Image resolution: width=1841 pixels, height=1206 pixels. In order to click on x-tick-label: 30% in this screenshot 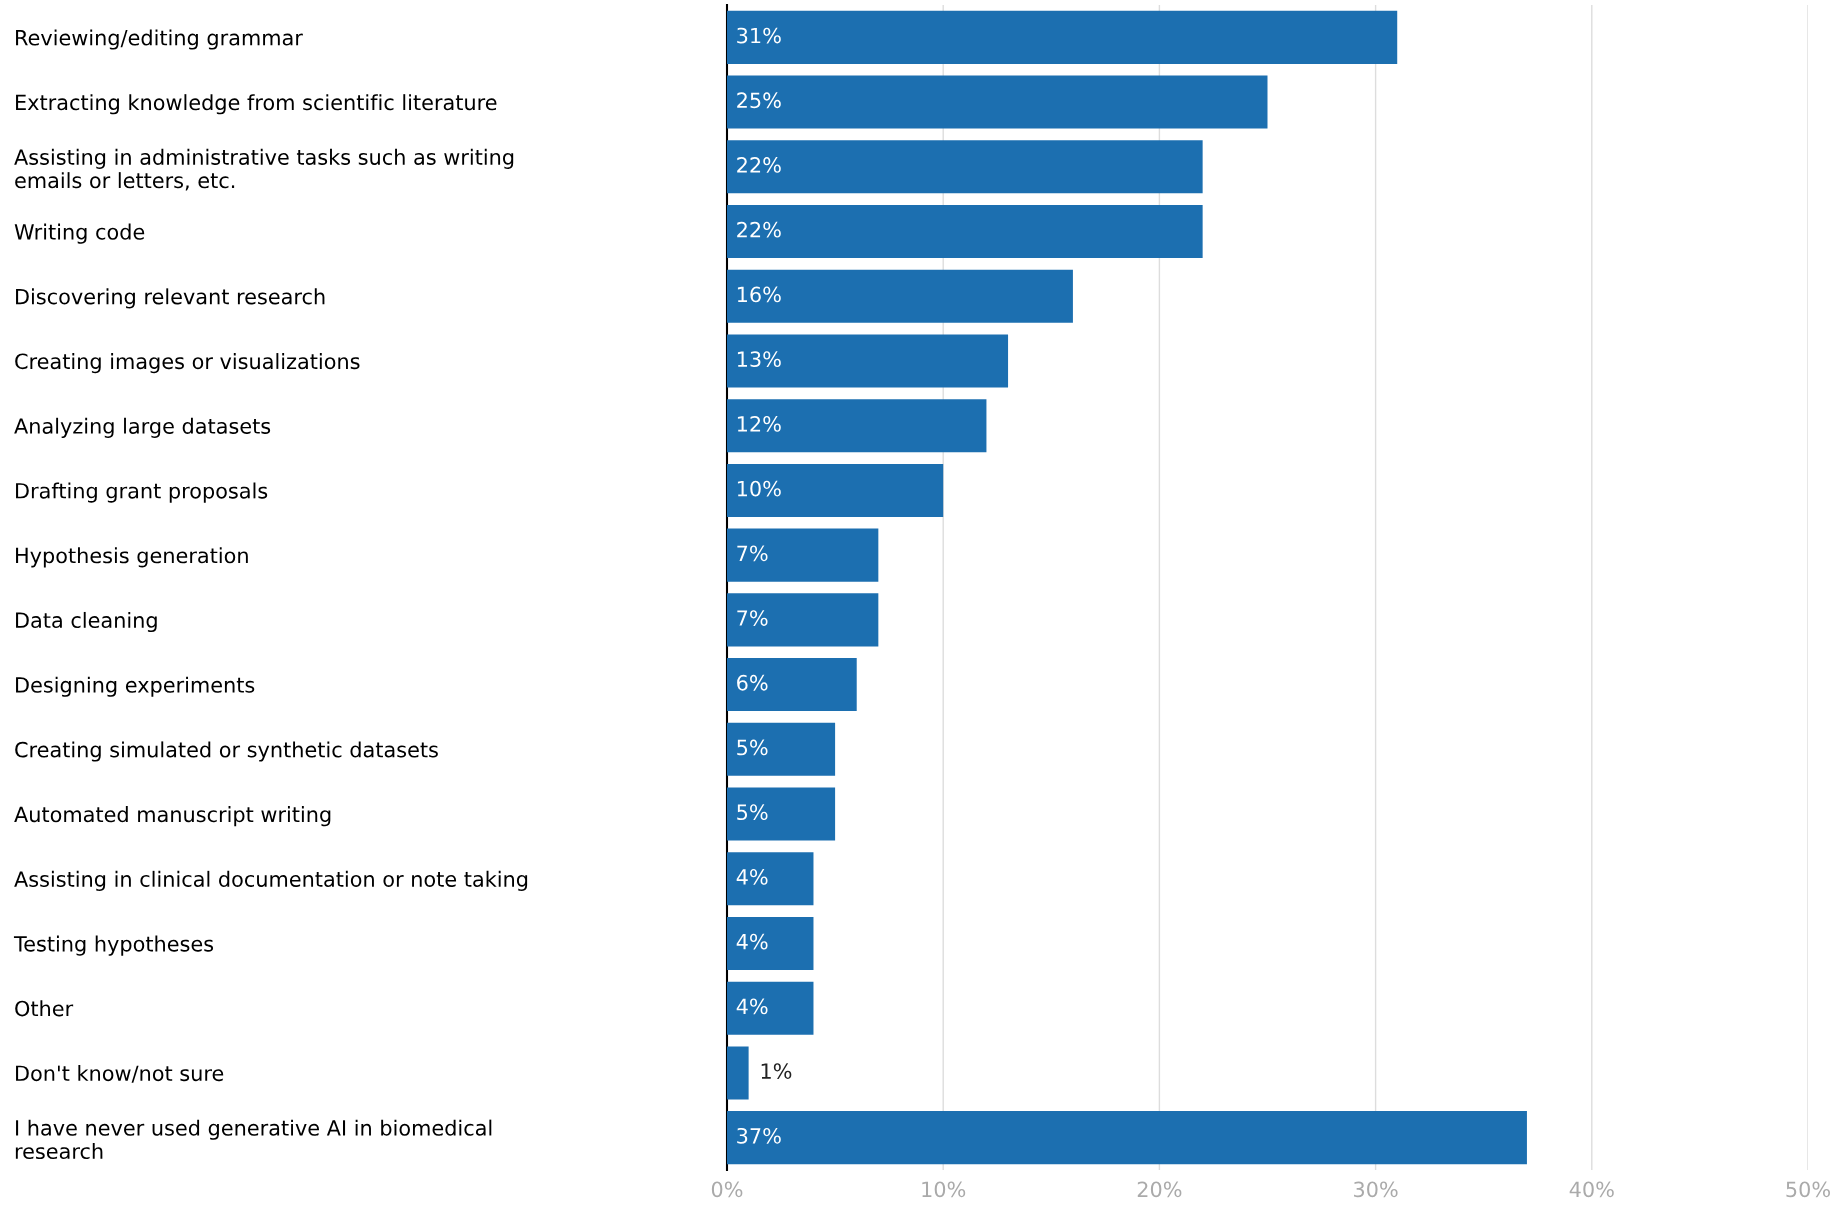, I will do `click(1376, 1189)`.